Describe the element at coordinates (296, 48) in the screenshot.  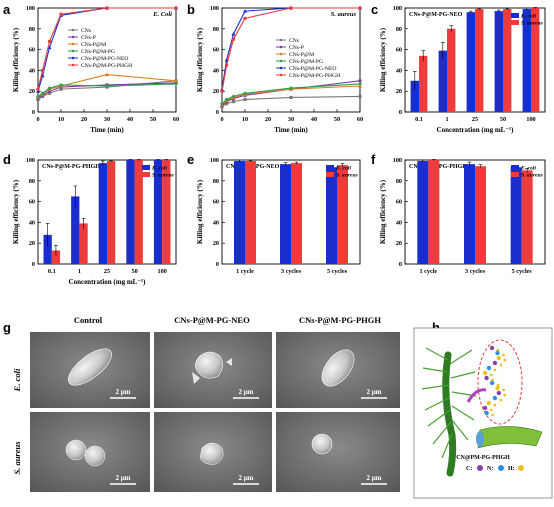
I see `legend-label: CNs-P` at that location.